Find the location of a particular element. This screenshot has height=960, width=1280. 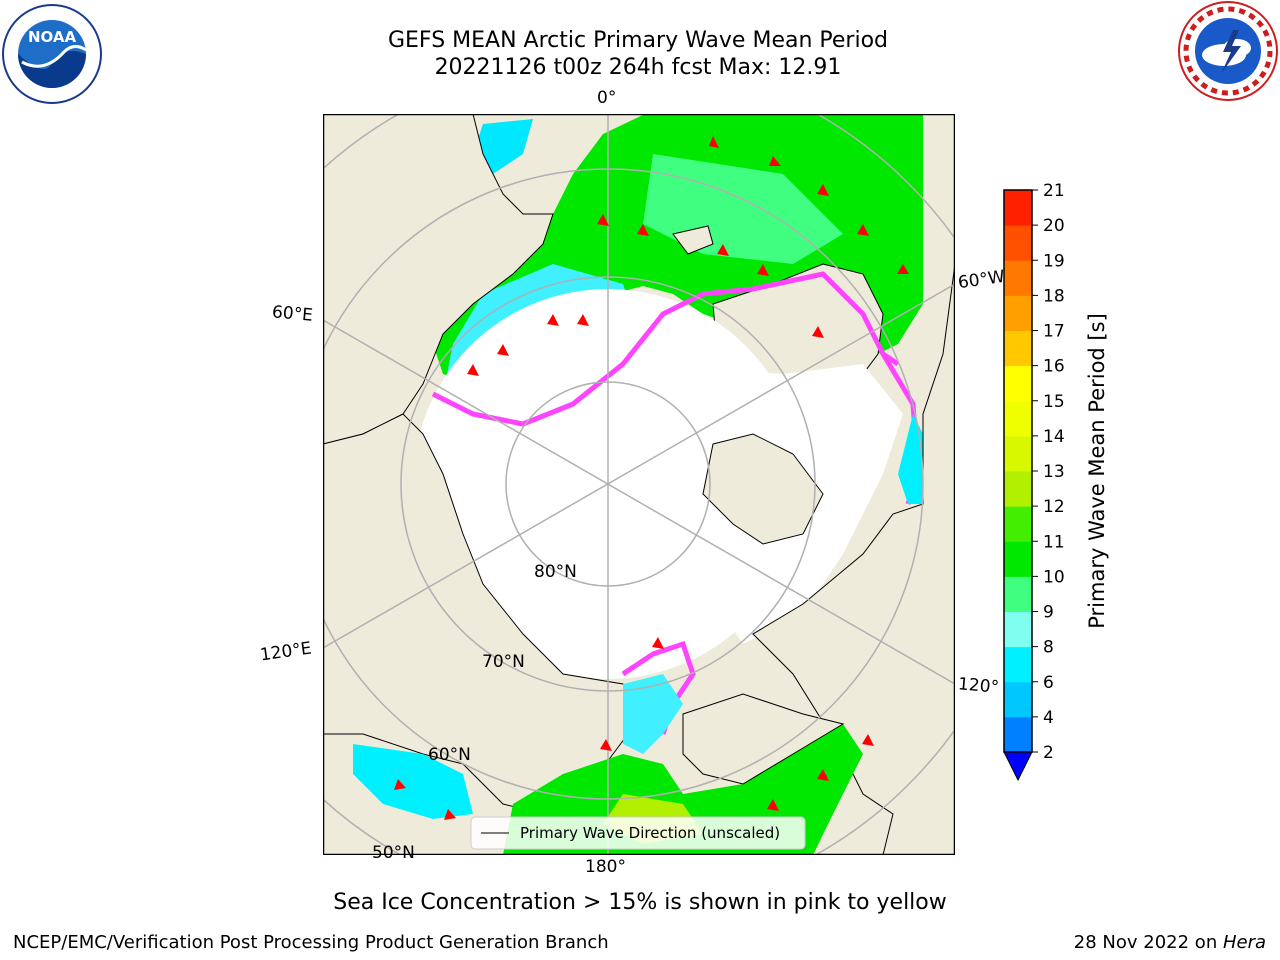

colorbar-under-triangle is located at coordinates (1018, 766).